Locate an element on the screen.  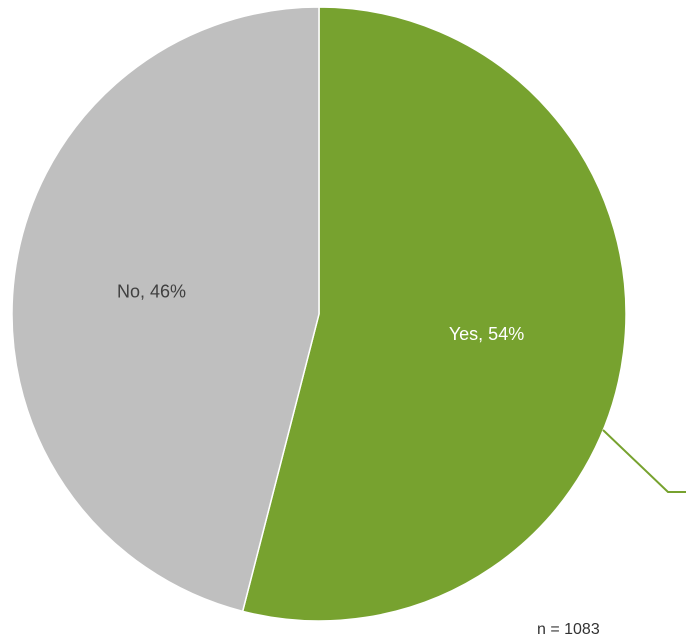
sample-size-note: n = 1083 is located at coordinates (568, 629).